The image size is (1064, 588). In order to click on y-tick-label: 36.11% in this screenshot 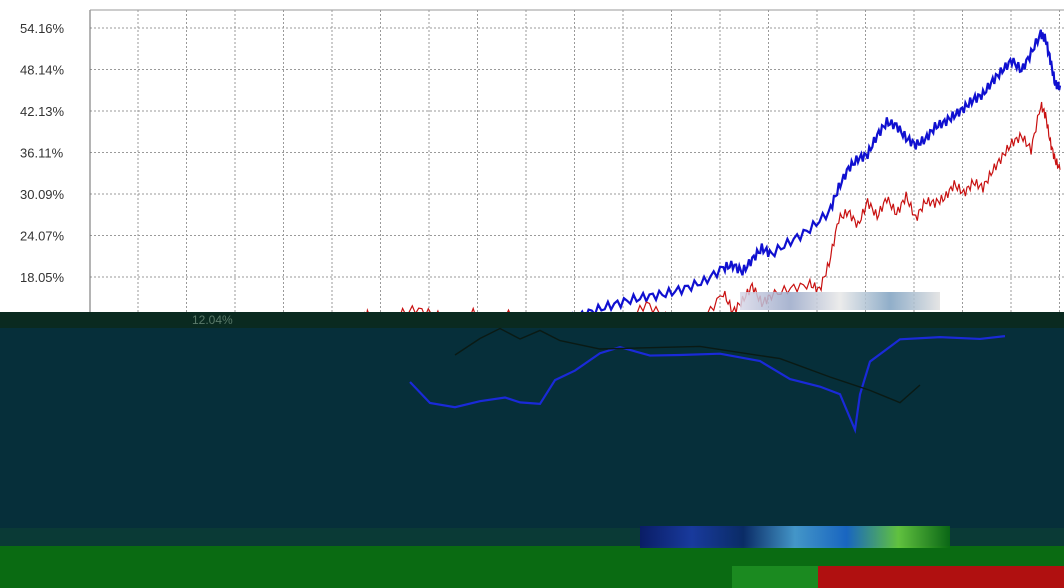, I will do `click(42, 152)`.